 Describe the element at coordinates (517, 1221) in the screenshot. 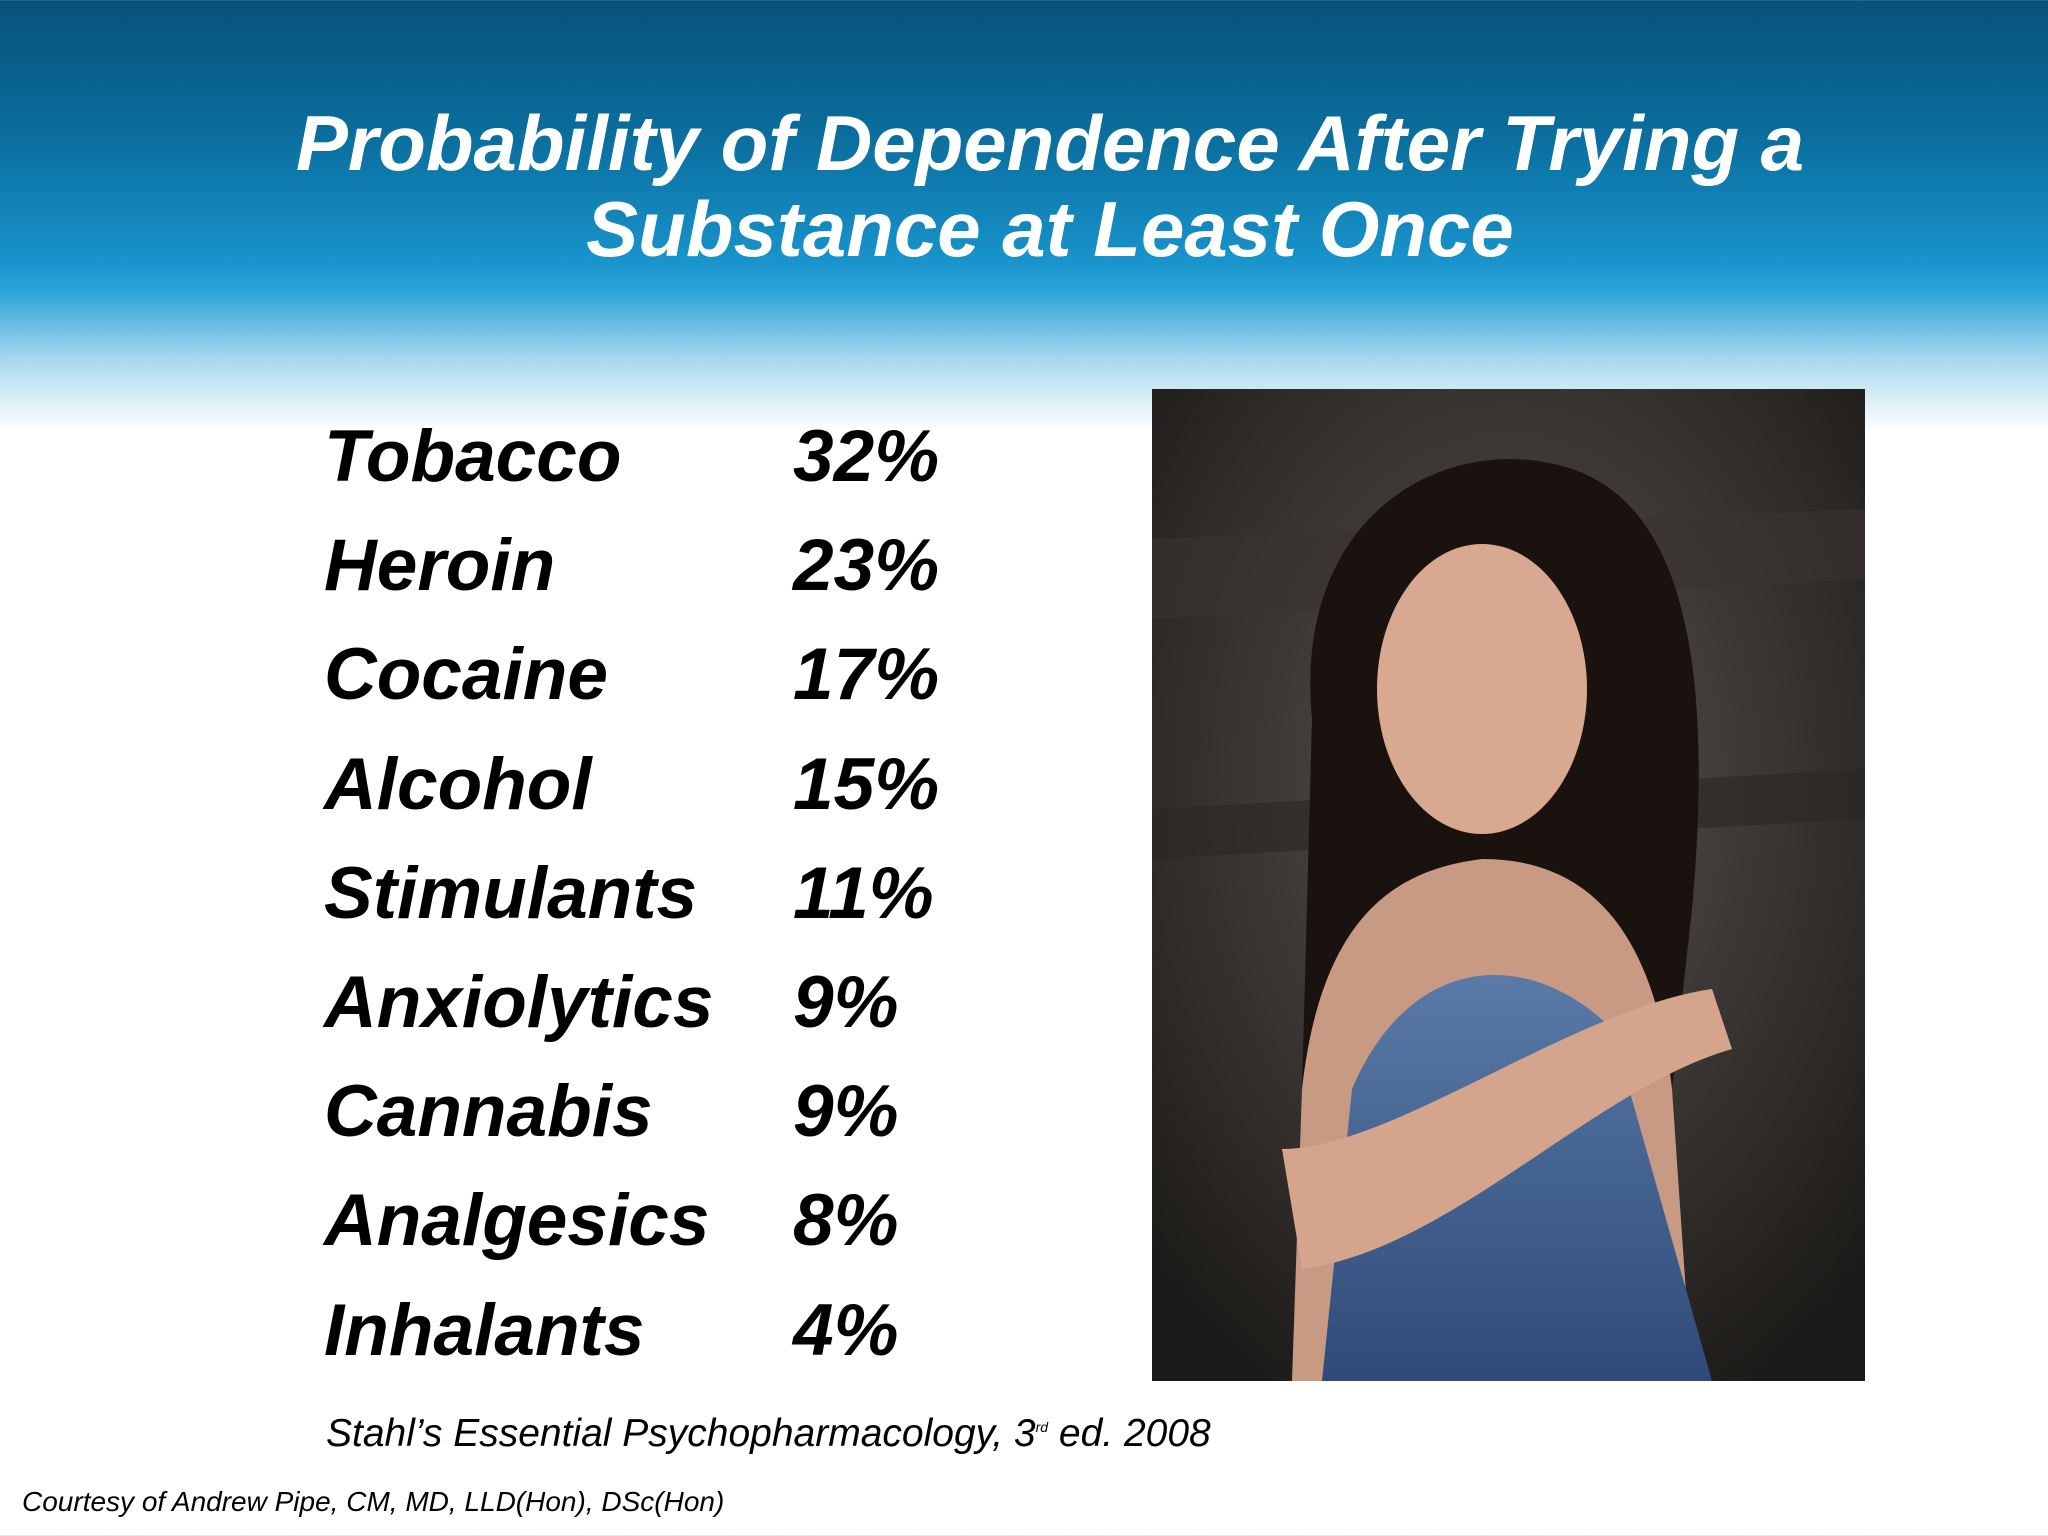

I see `substance: Analgesics` at that location.